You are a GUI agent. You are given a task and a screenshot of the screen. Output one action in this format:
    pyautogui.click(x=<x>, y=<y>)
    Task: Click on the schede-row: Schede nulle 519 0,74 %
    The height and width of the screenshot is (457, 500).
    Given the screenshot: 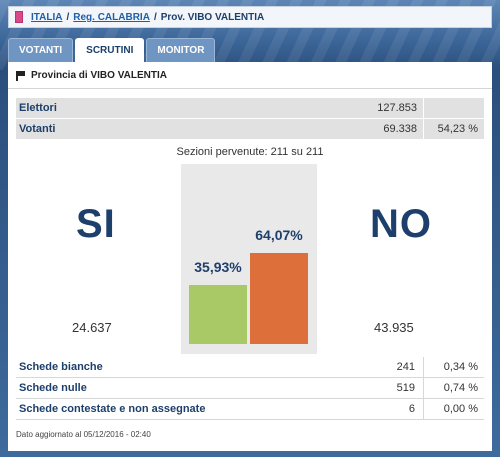 What is the action you would take?
    pyautogui.click(x=250, y=388)
    